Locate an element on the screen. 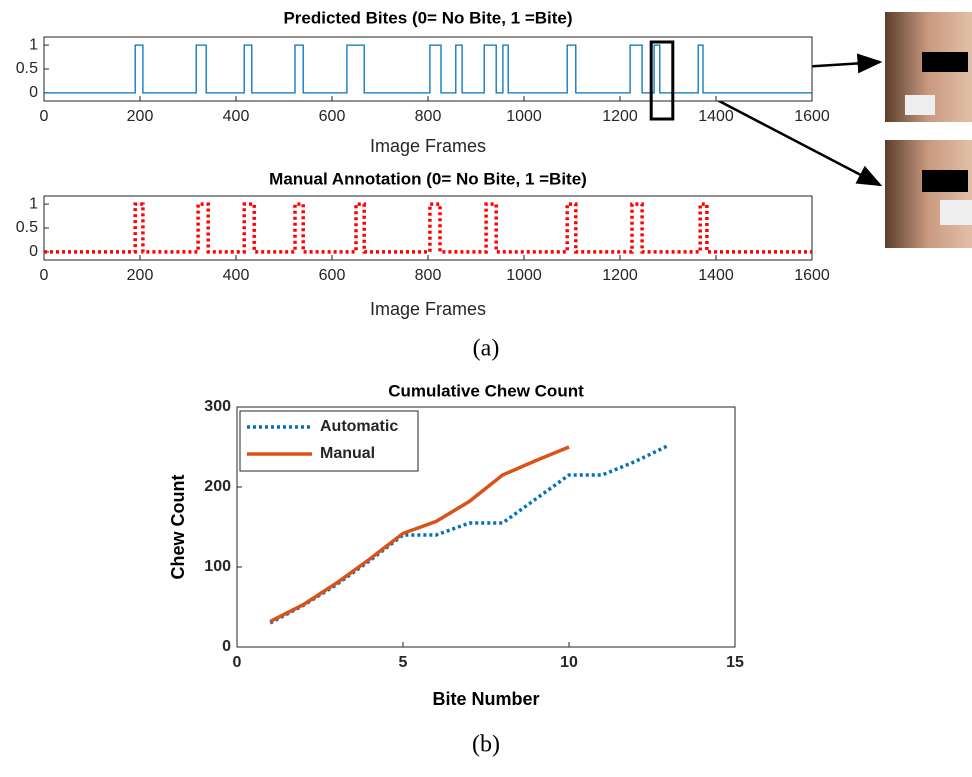 The height and width of the screenshot is (777, 972). chart-title: Manual Annotation (0= No Bite, 1 =Bite) is located at coordinates (428, 178).